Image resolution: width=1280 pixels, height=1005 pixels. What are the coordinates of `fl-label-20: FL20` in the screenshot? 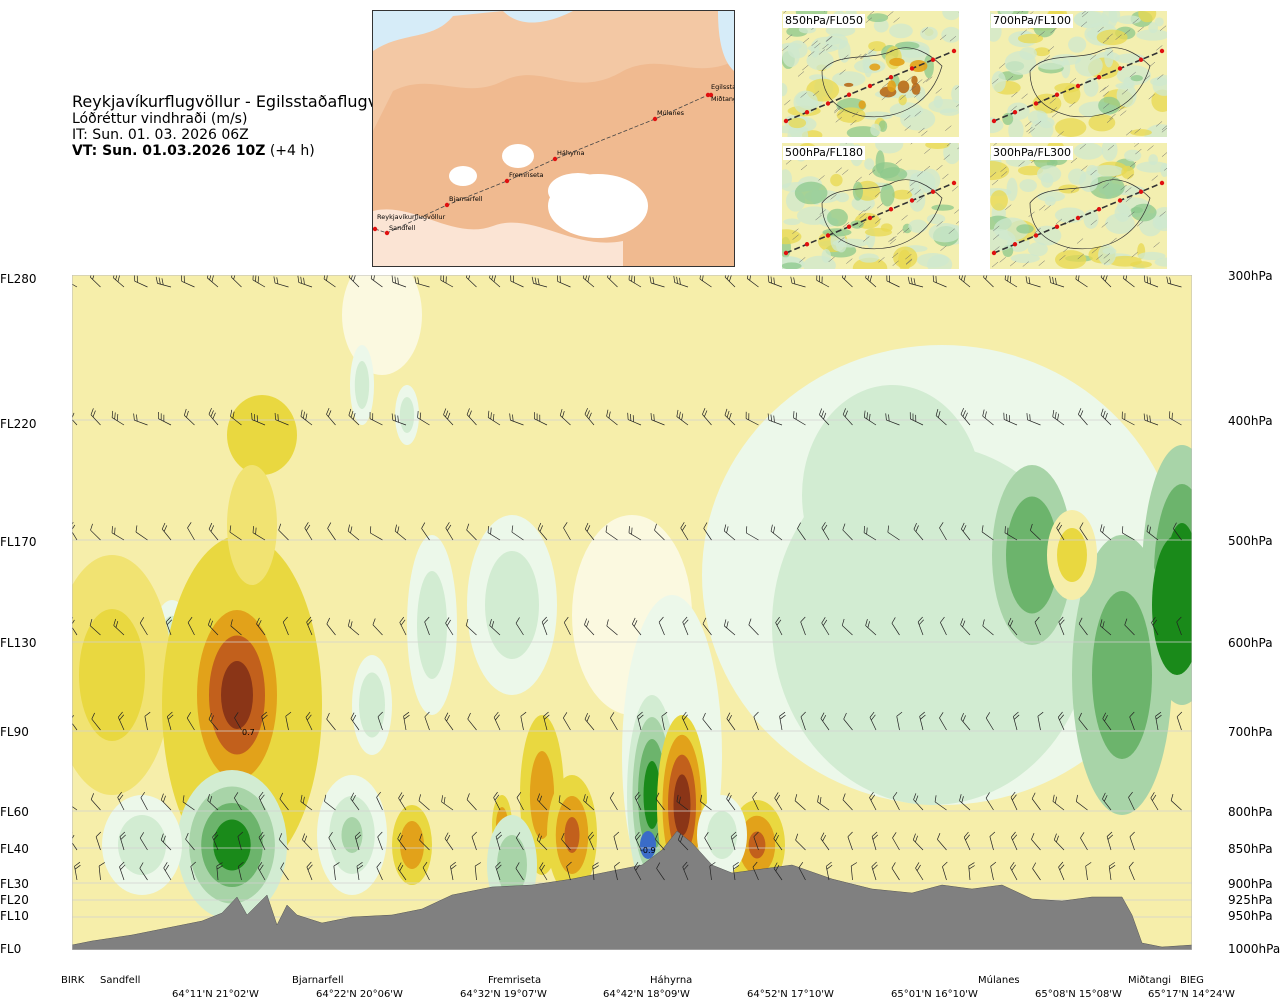 It's located at (14, 900).